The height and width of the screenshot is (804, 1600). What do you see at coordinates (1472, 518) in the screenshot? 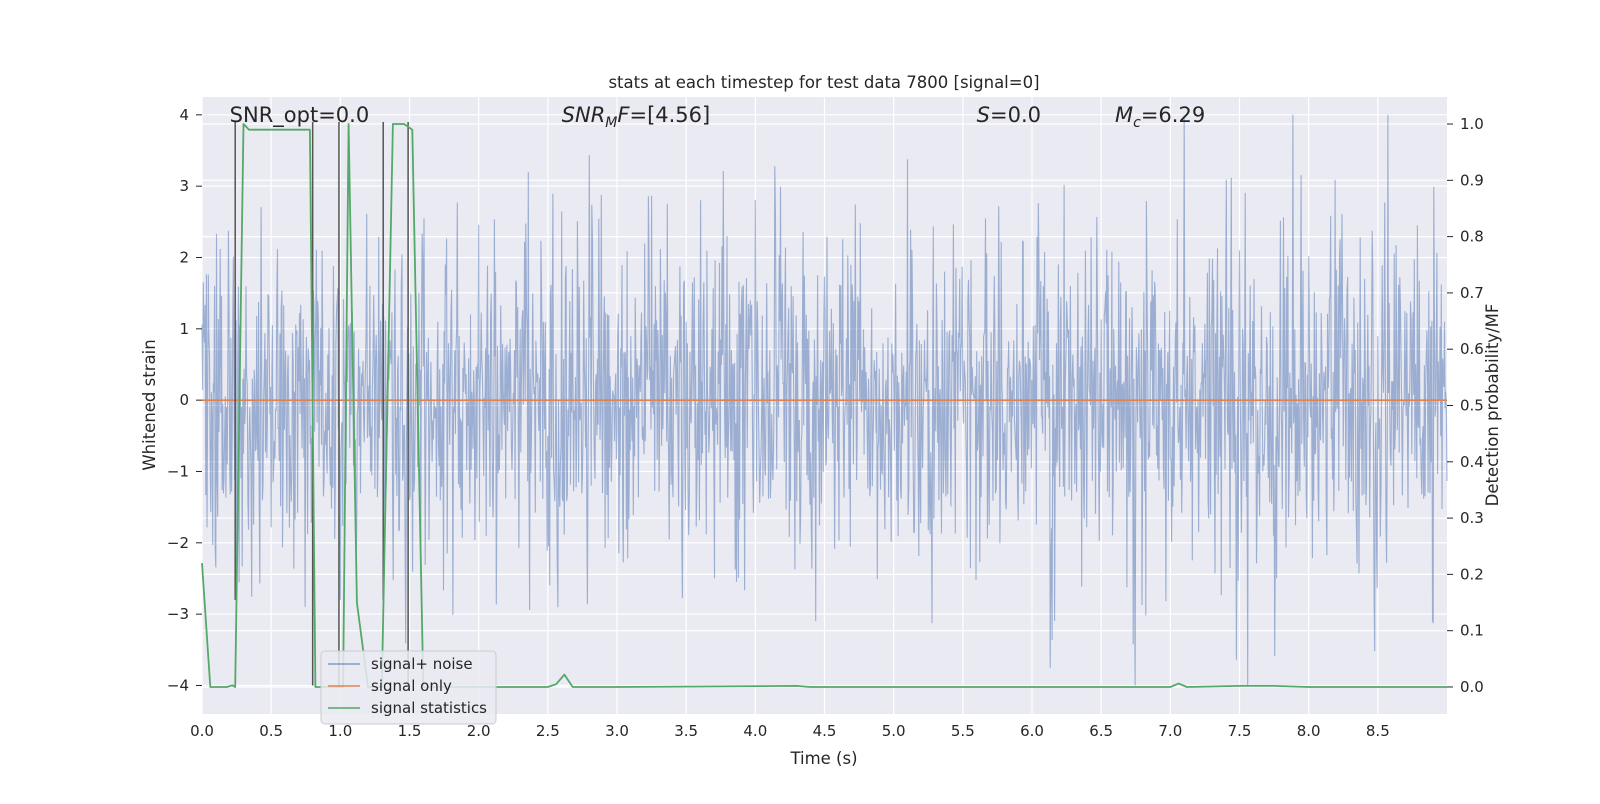
I see `y2-tick-label: 0.3` at bounding box center [1472, 518].